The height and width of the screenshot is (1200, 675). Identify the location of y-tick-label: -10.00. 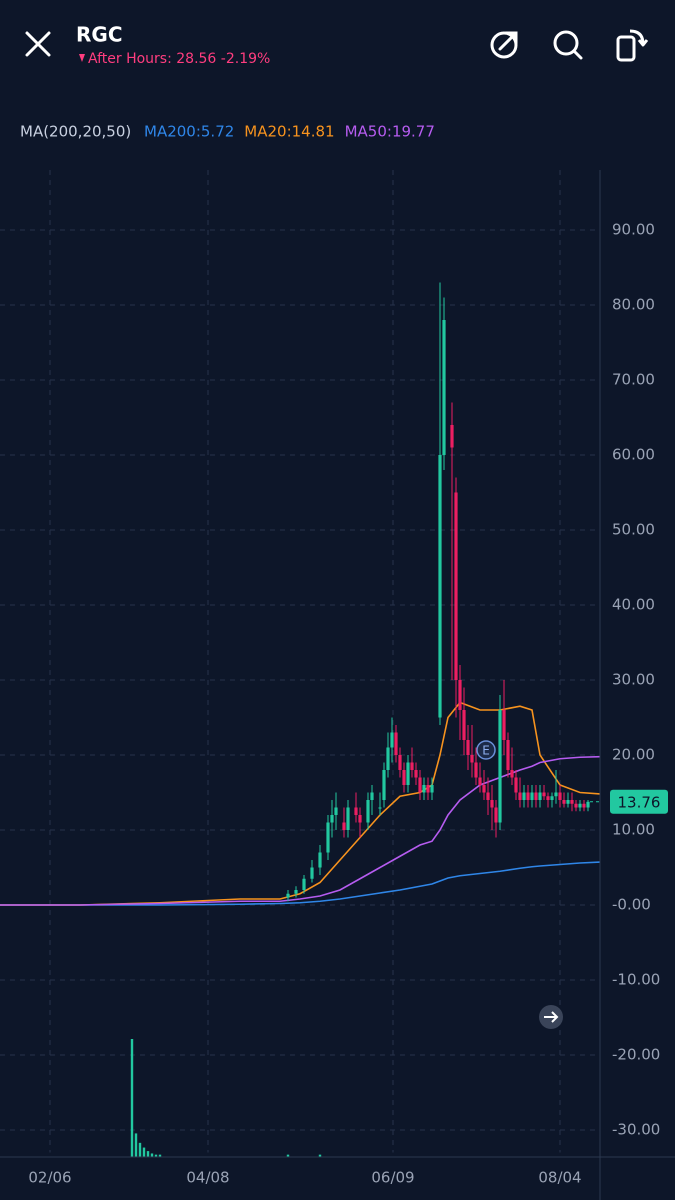
(636, 980).